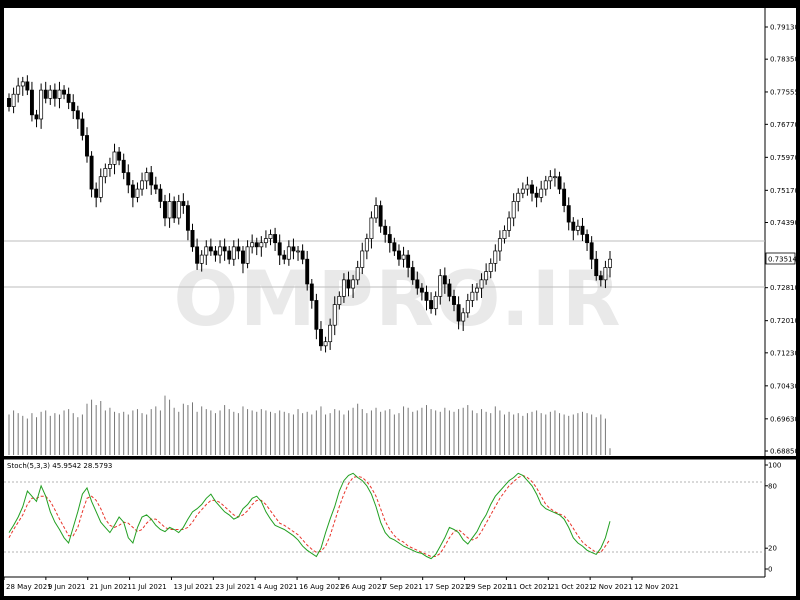  I want to click on current-price-badge, so click(780, 258).